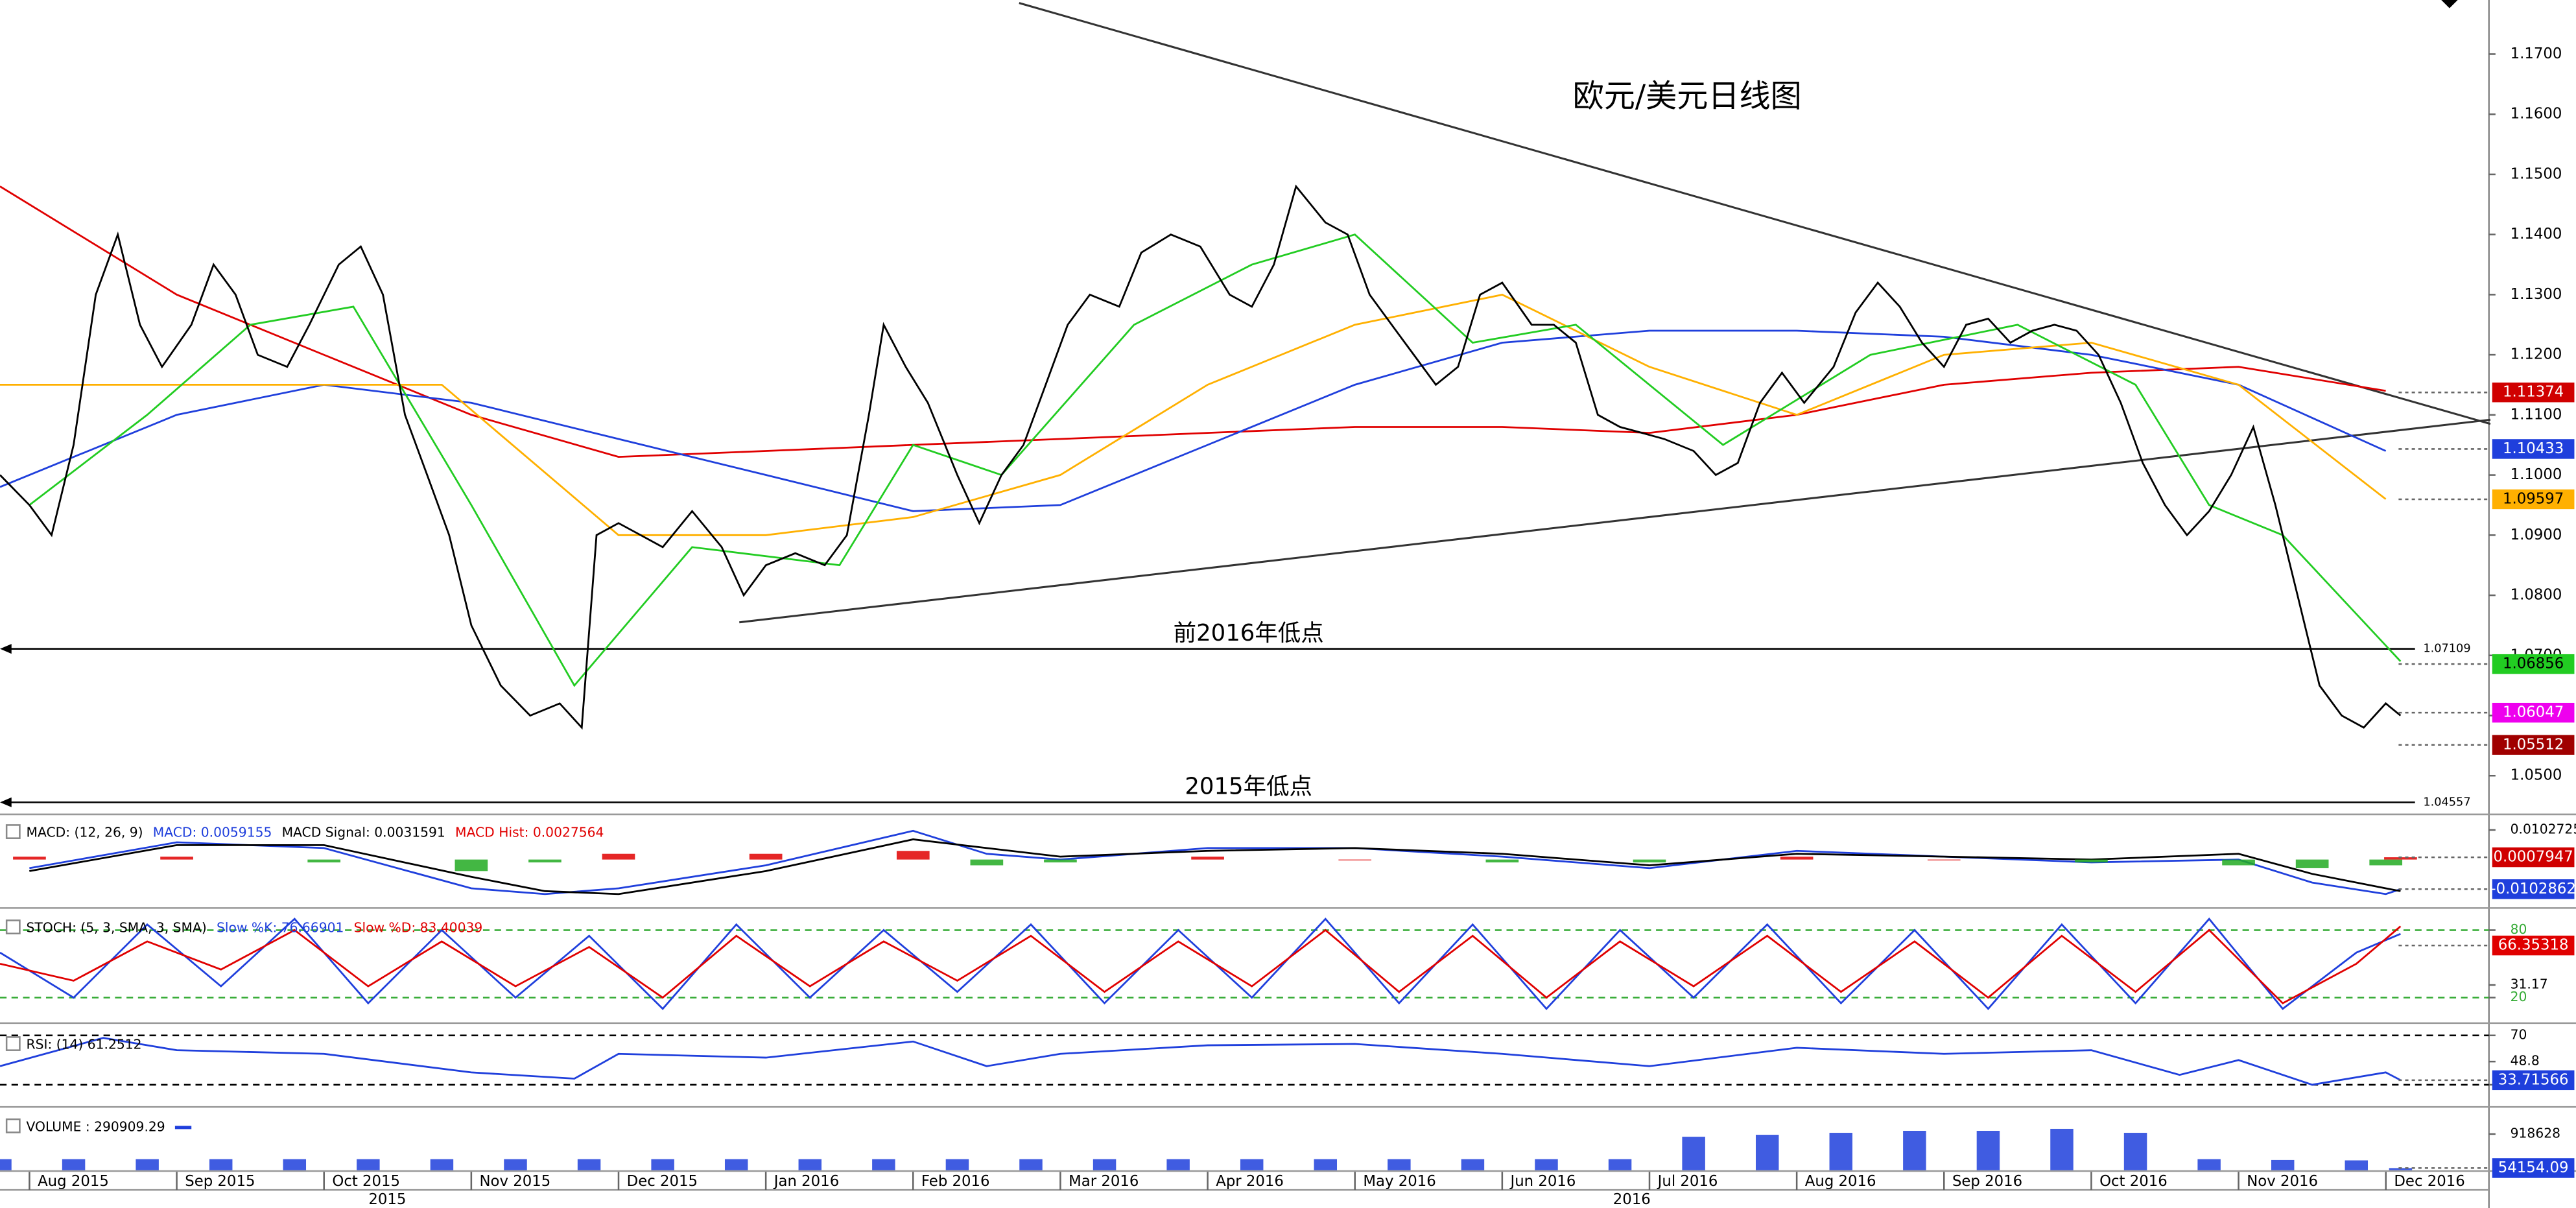  I want to click on legend-entry: Slow %D: 83.40039, so click(419, 928).